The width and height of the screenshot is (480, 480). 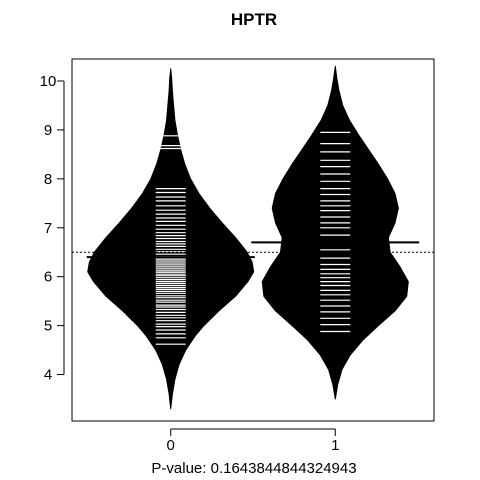 What do you see at coordinates (48, 326) in the screenshot?
I see `y-tick-label: 5` at bounding box center [48, 326].